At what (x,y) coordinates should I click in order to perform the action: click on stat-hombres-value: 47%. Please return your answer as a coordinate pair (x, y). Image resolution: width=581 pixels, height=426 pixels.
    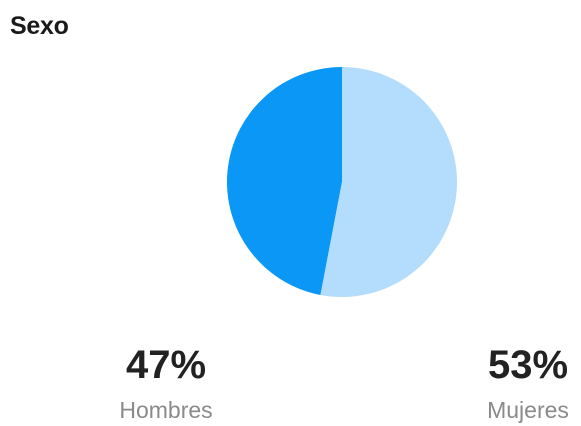
    Looking at the image, I should click on (166, 365).